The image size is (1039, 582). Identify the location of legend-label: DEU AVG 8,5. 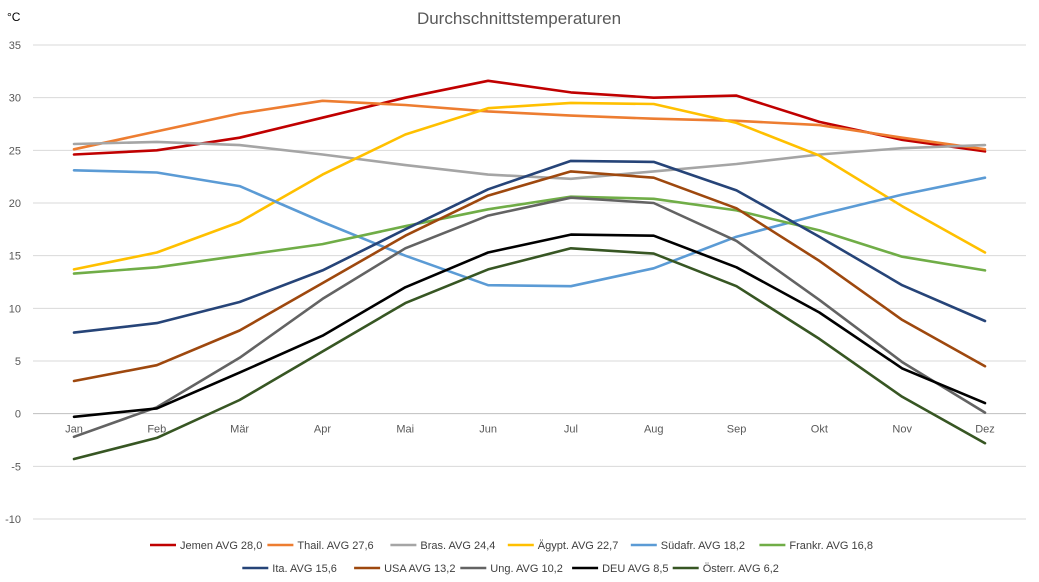
(635, 569).